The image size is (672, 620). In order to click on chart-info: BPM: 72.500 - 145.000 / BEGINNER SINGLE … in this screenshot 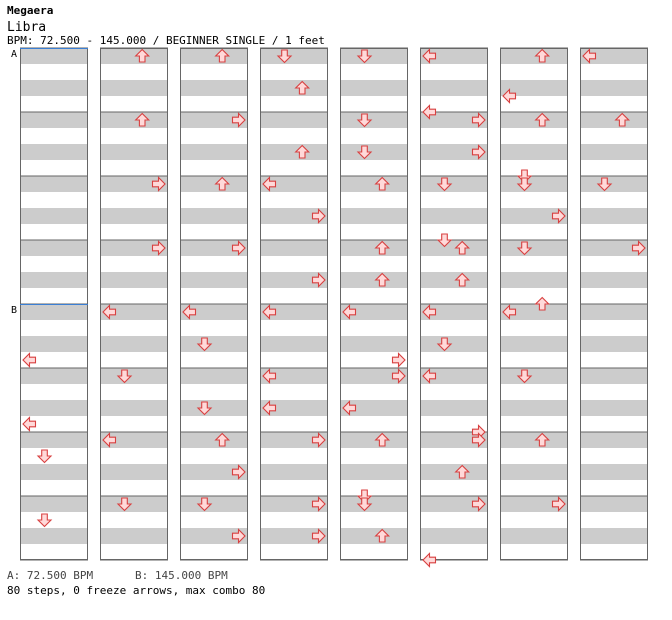, I will do `click(166, 40)`.